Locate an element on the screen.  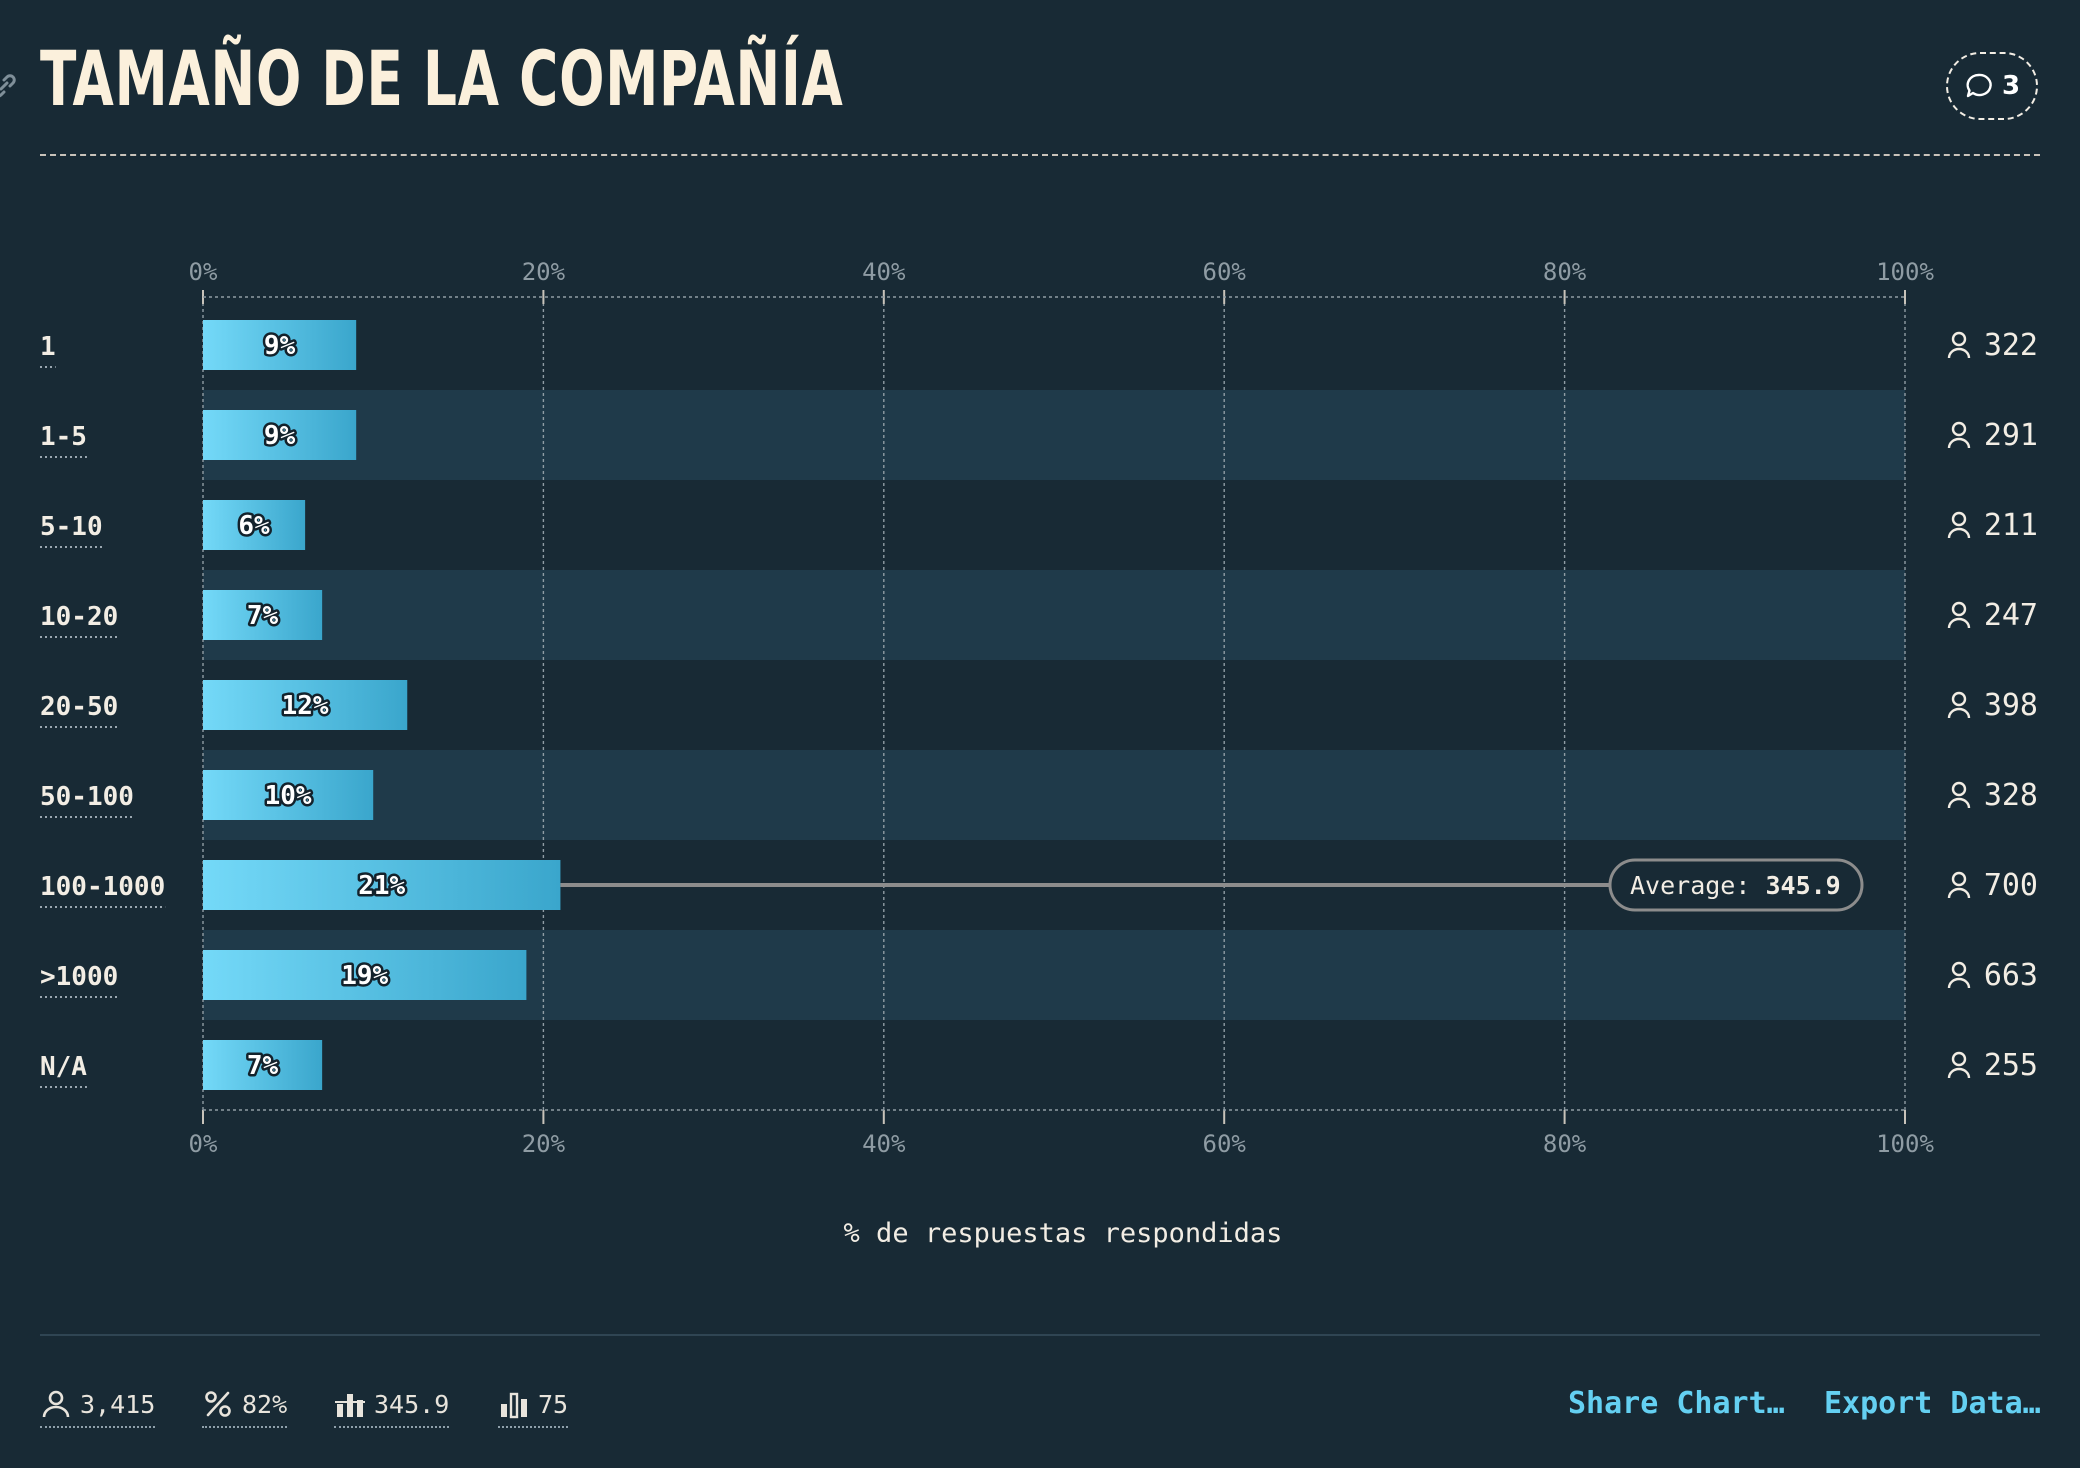
table-row: 100-1000 21% 700 is located at coordinates (1039, 885).